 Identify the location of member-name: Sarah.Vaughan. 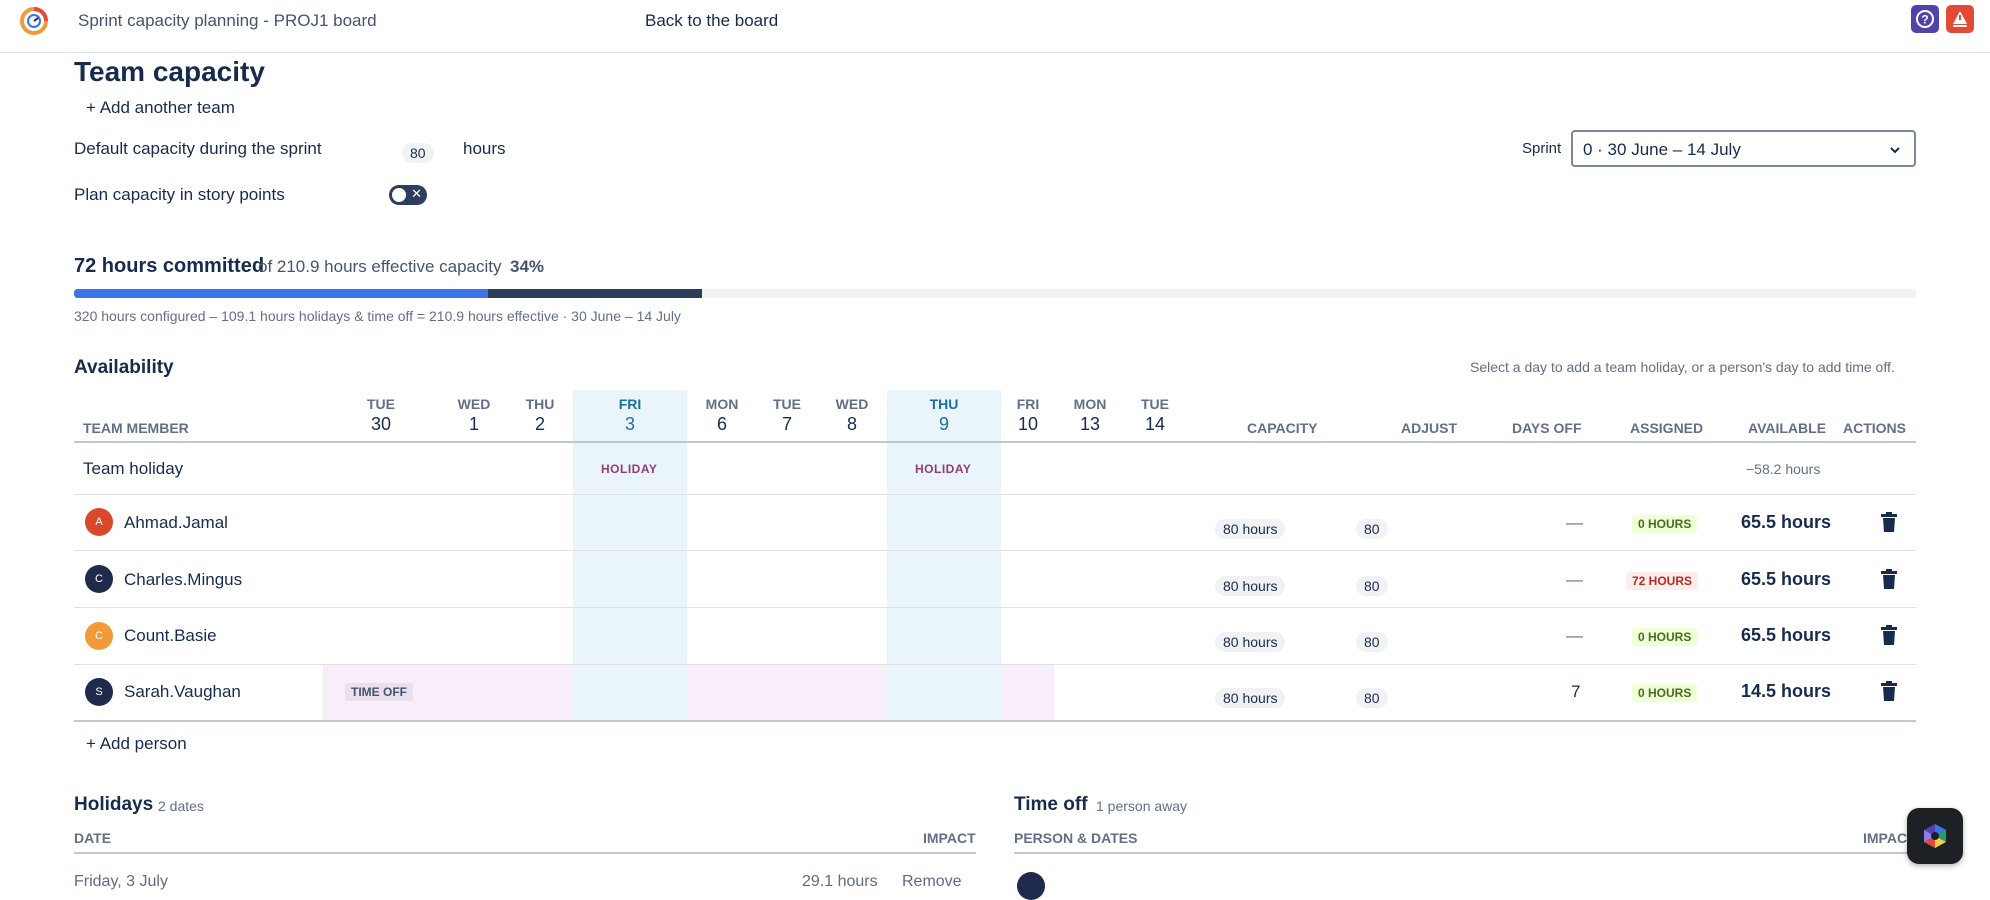
(182, 691).